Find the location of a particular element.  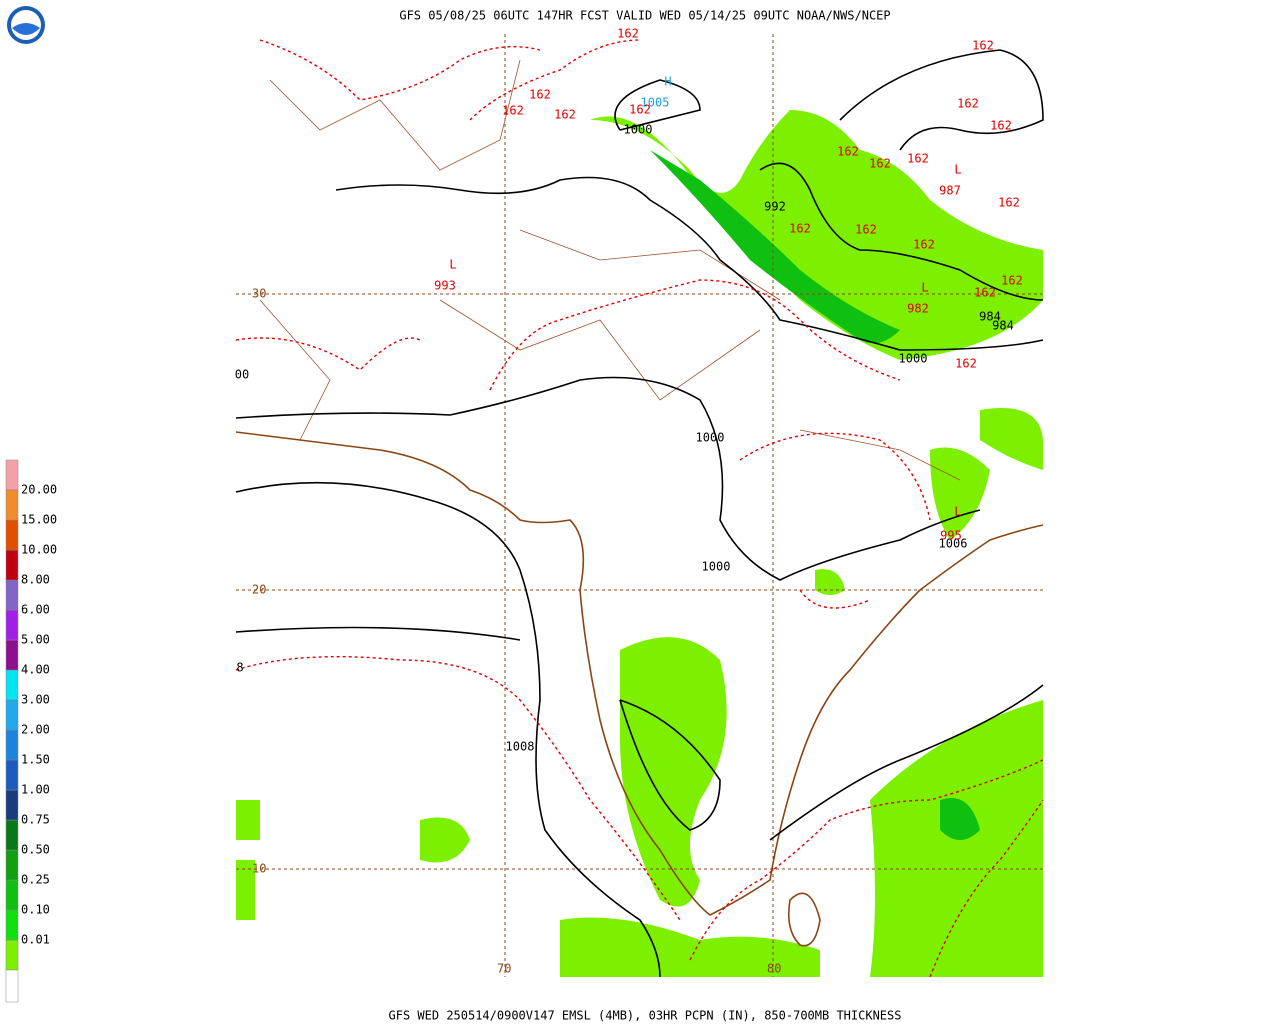

legend-label: 5.00 is located at coordinates (35, 640).